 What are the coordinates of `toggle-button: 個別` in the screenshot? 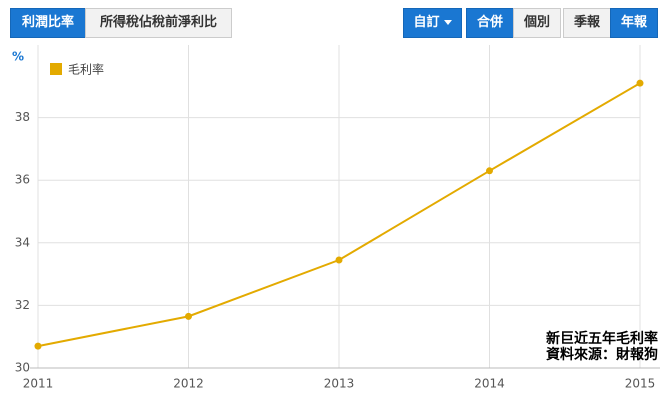 It's located at (537, 23).